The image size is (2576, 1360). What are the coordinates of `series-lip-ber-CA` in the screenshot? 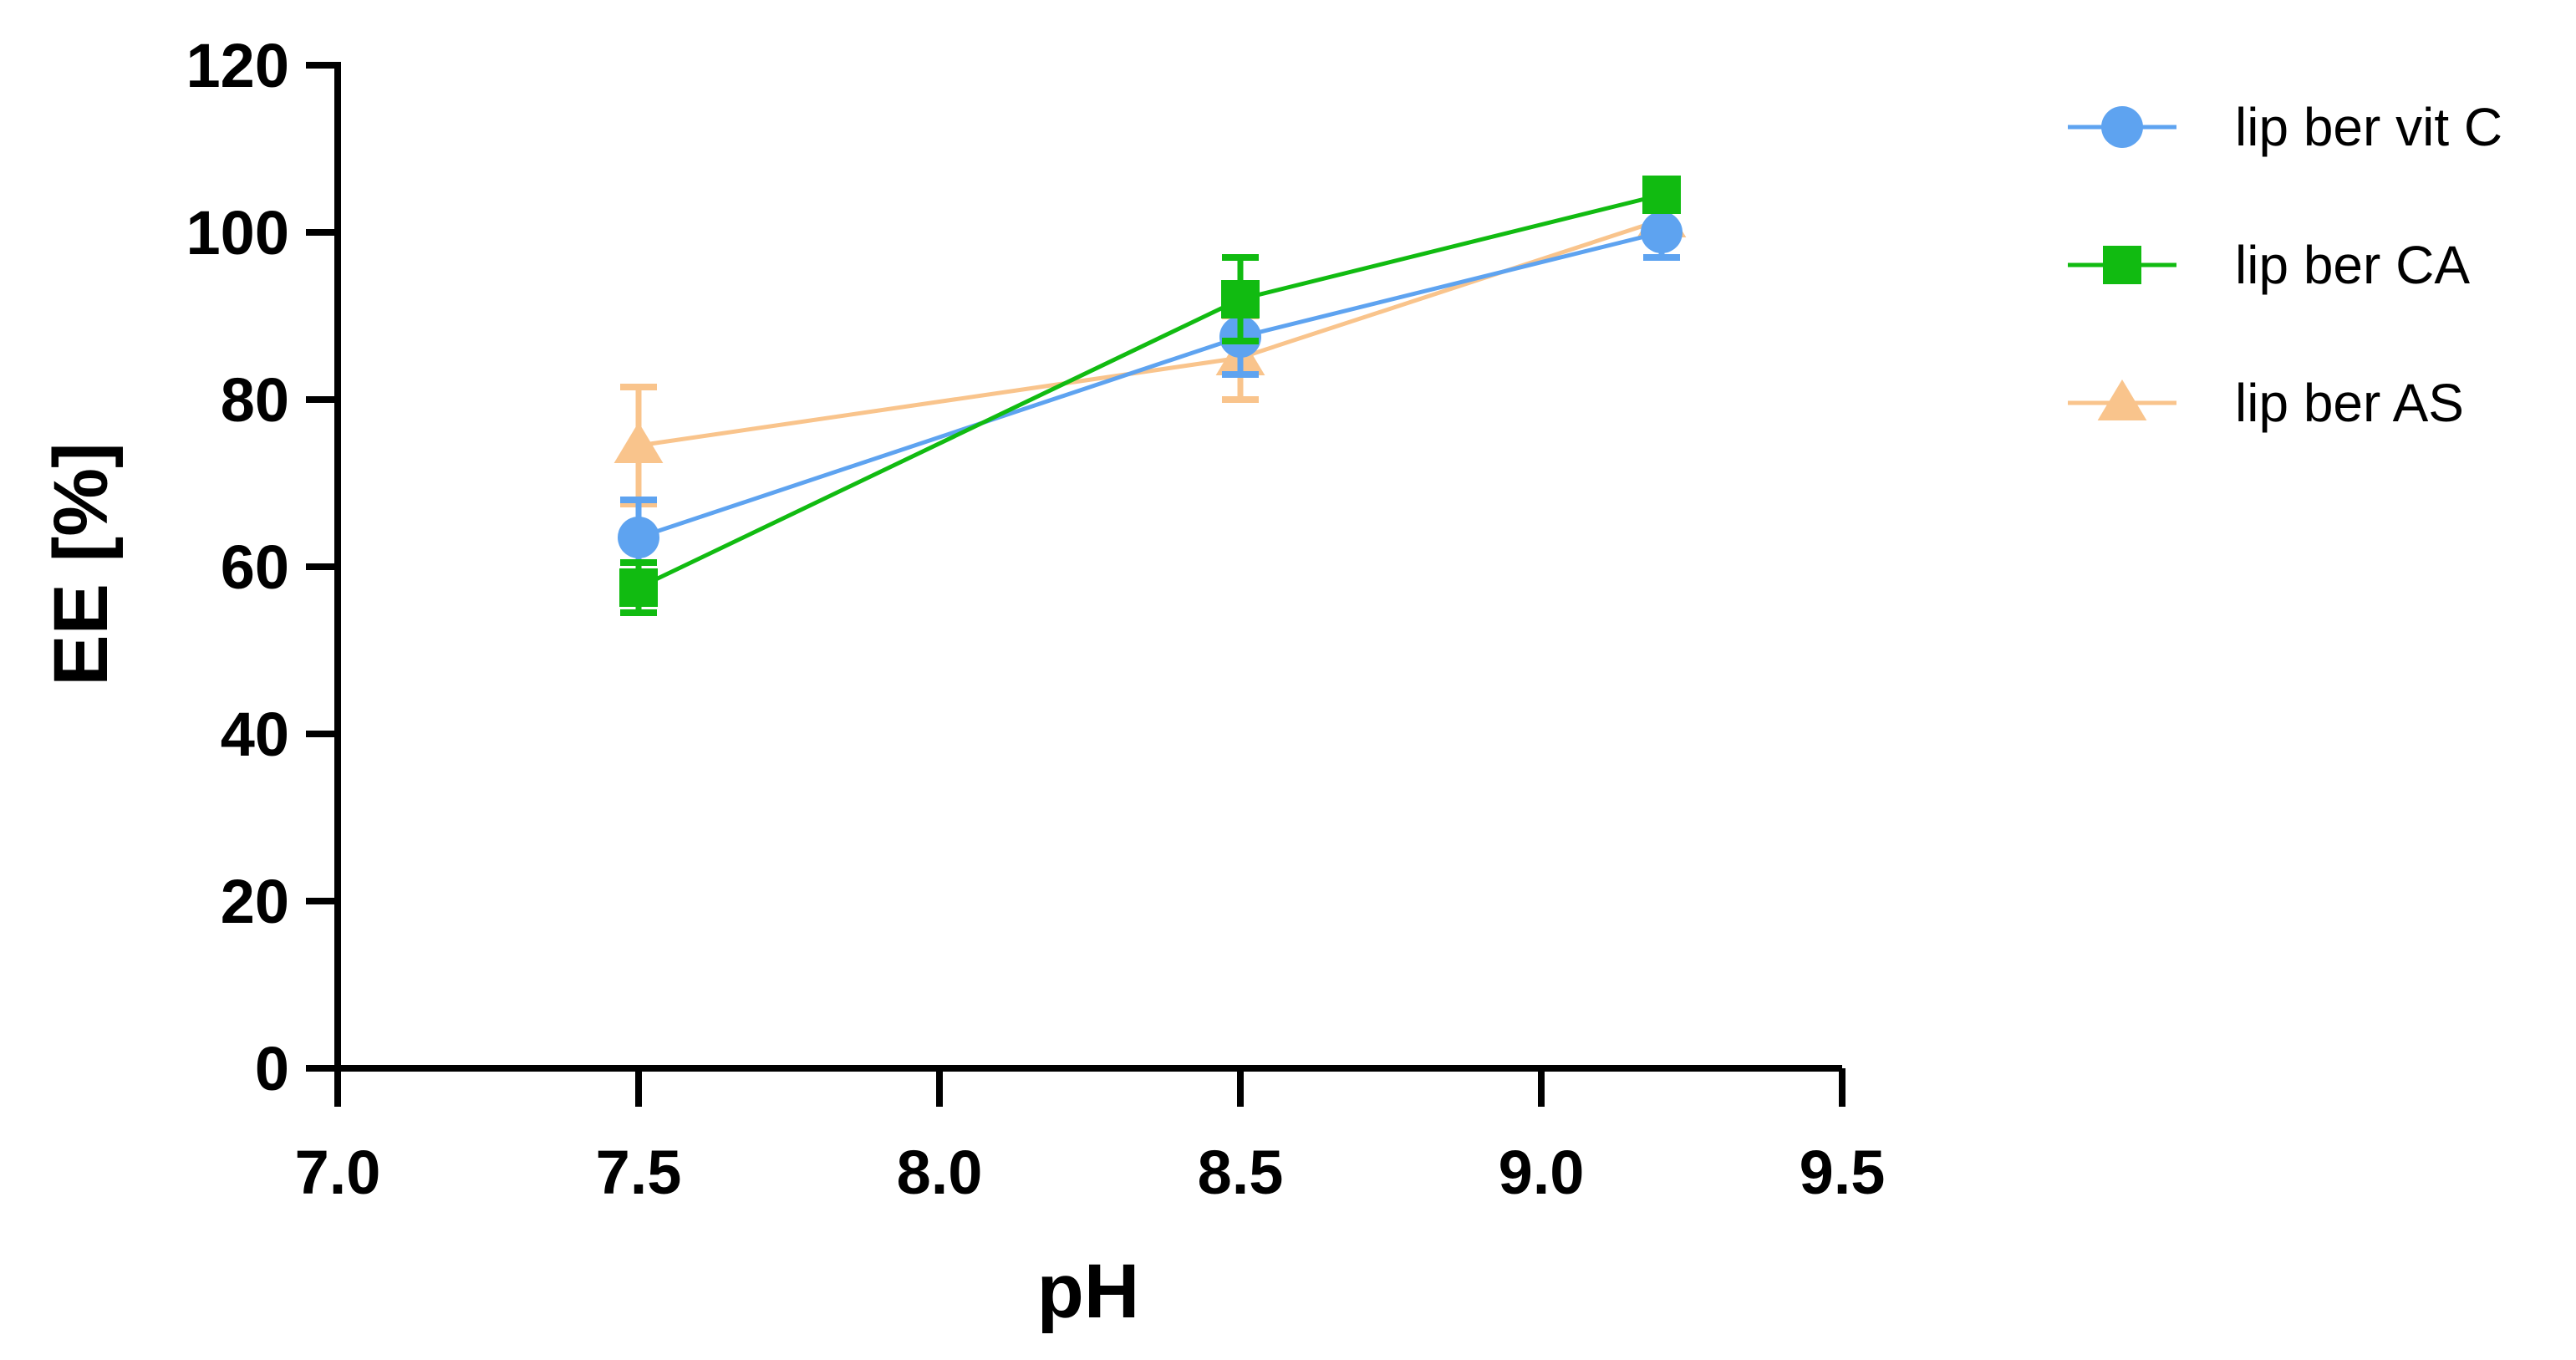 It's located at (1150, 396).